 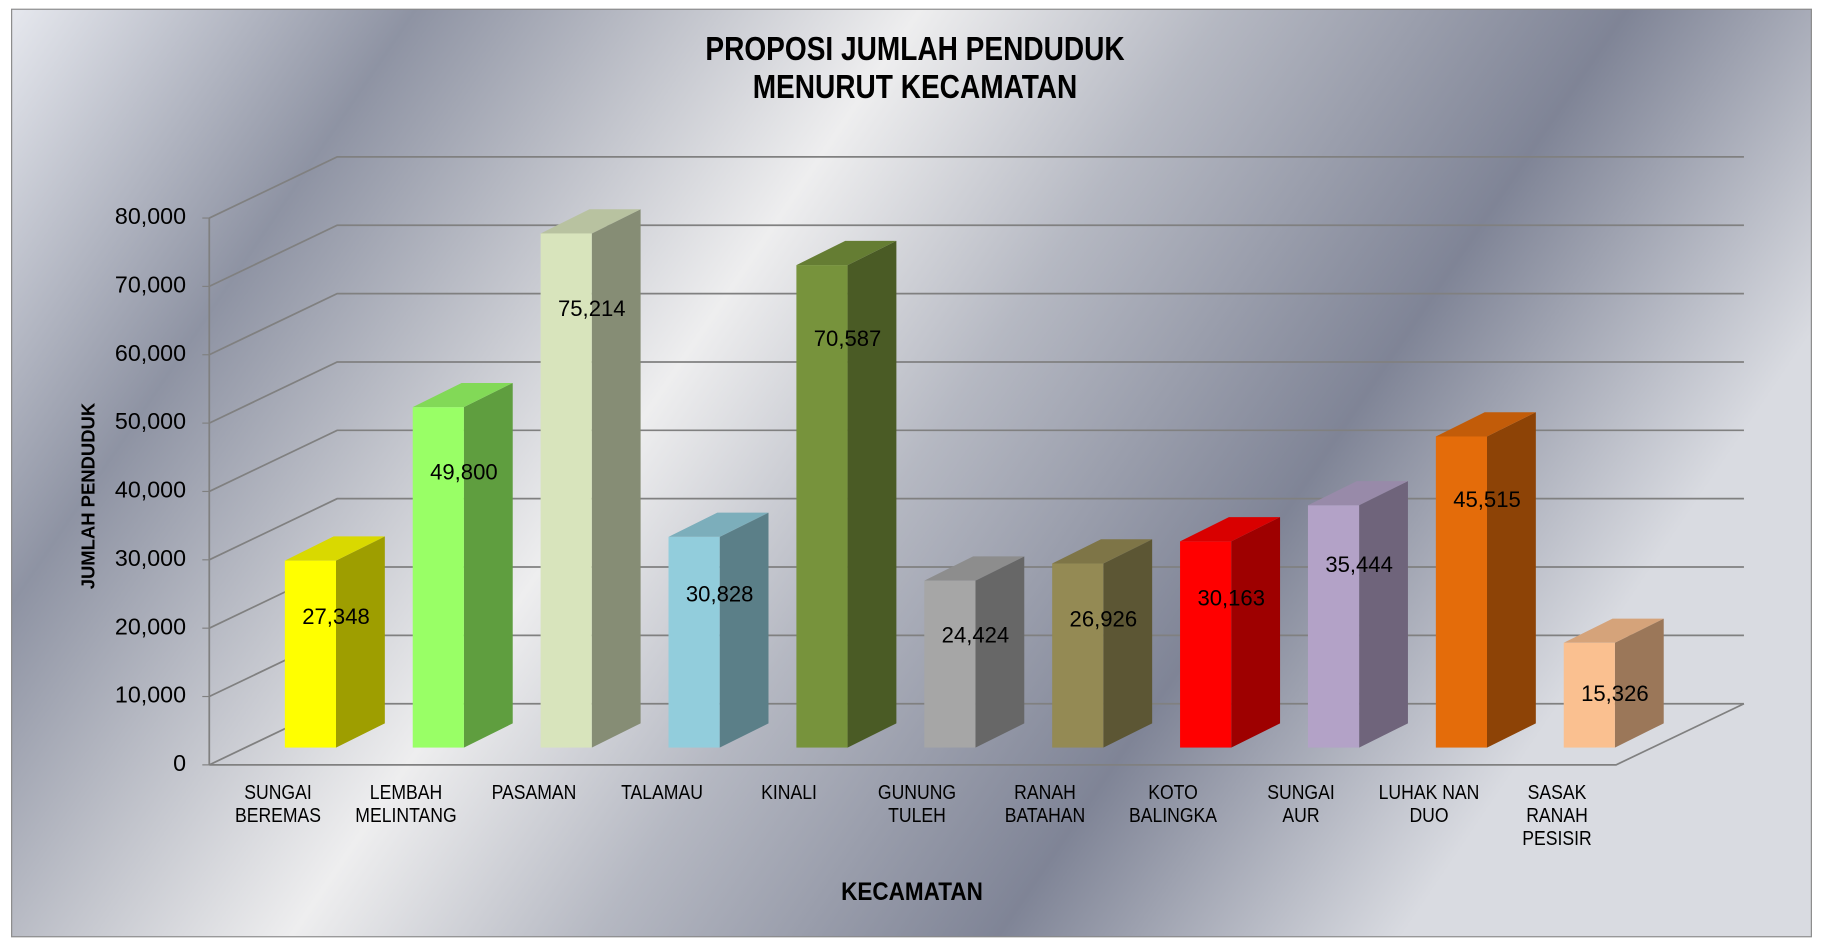 I want to click on x-tick-label: GUNUNG TULEH, so click(x=917, y=805).